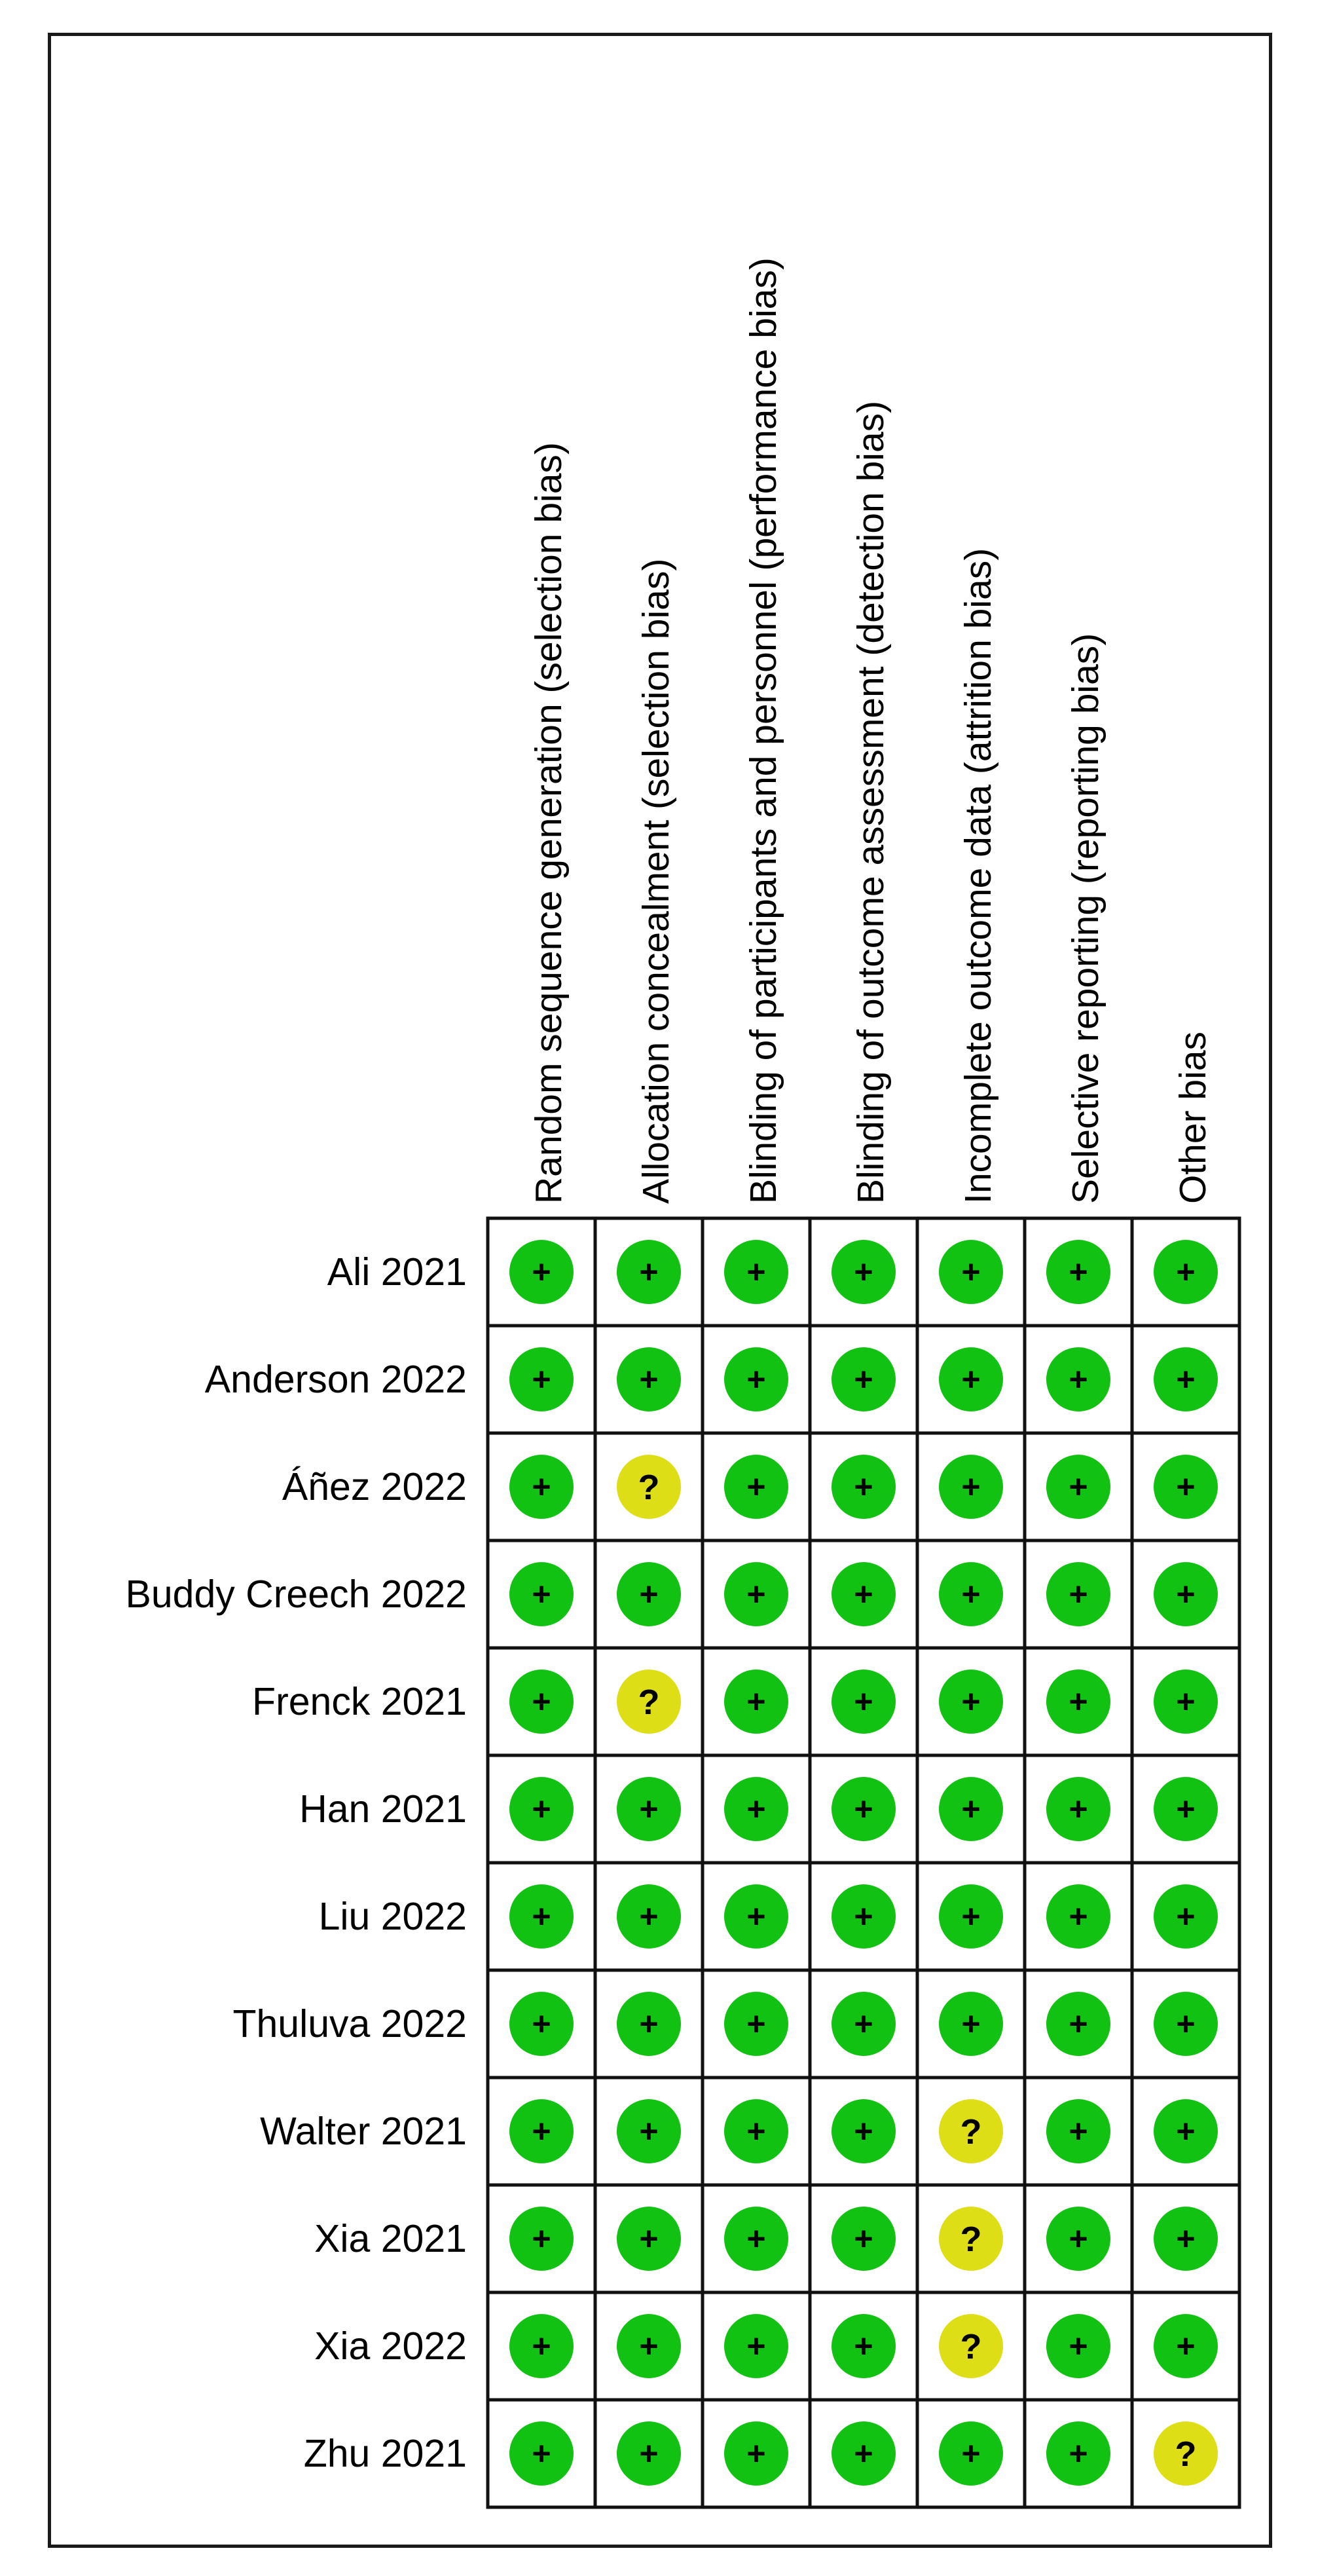  Describe the element at coordinates (336, 1379) in the screenshot. I see `study-label: Anderson 2022` at that location.